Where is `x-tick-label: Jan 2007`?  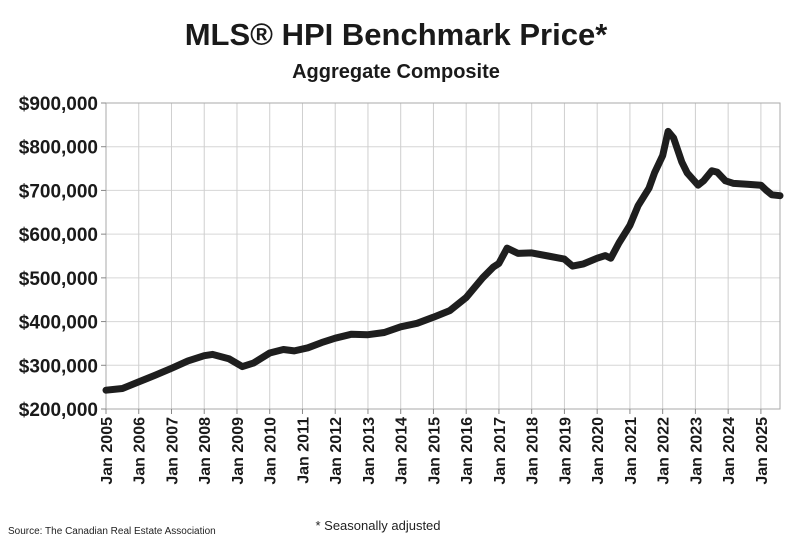
x-tick-label: Jan 2007 is located at coordinates (172, 451).